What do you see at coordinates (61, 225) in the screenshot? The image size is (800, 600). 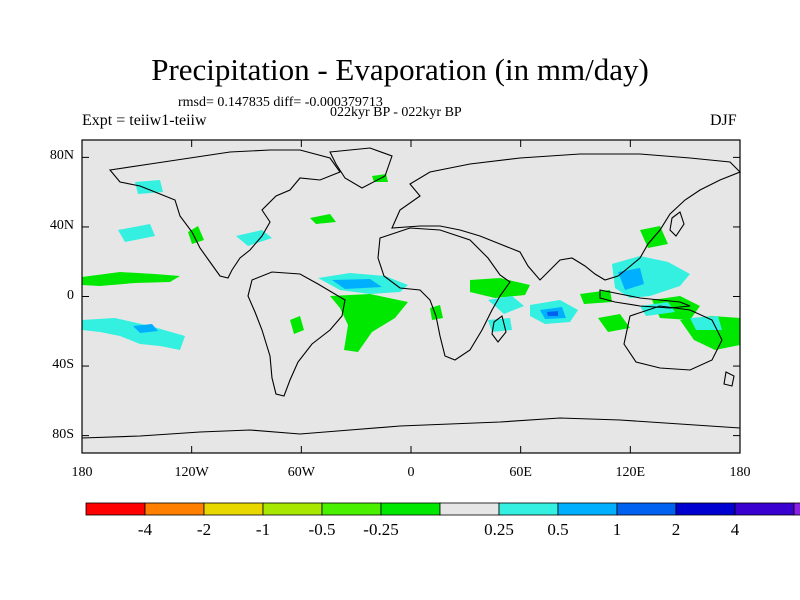 I see `latitude-tick-label: 40N` at bounding box center [61, 225].